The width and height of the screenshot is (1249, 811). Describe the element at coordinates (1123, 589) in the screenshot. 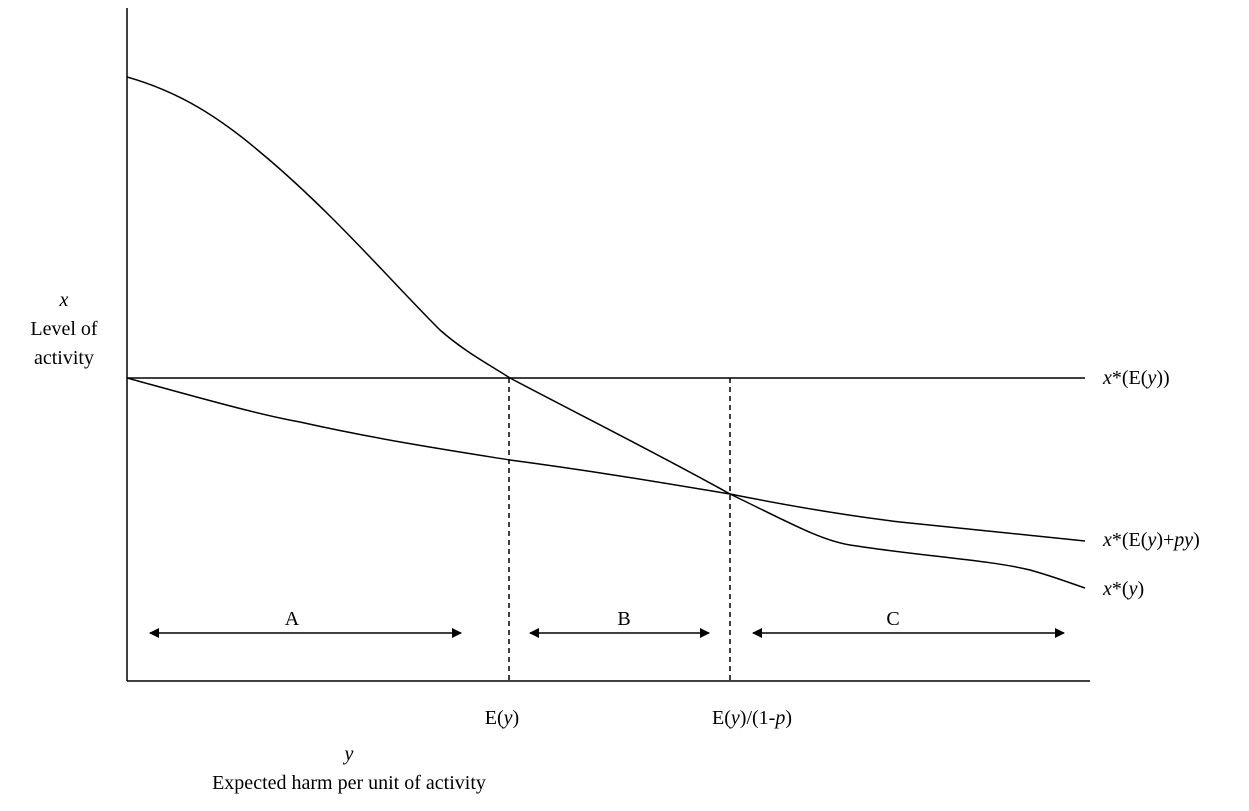

I see `curve-label-x-star-y: x*(y)` at that location.